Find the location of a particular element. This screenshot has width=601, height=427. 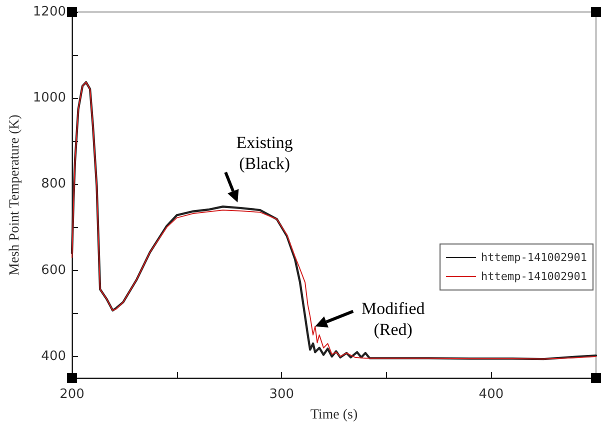

x-tick-label: 400 is located at coordinates (491, 394).